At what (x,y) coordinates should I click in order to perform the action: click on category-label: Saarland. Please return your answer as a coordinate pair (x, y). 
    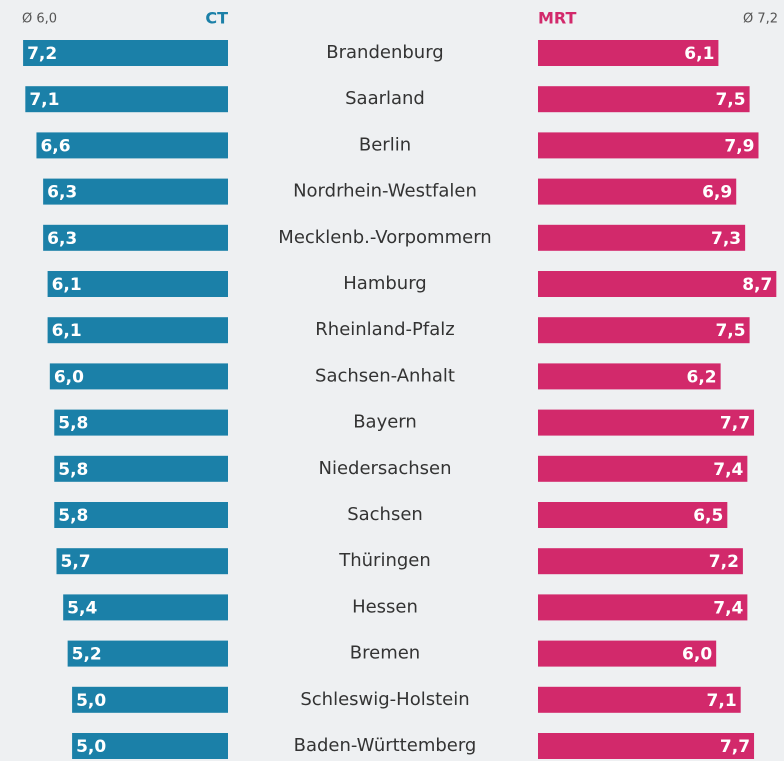
    Looking at the image, I should click on (385, 98).